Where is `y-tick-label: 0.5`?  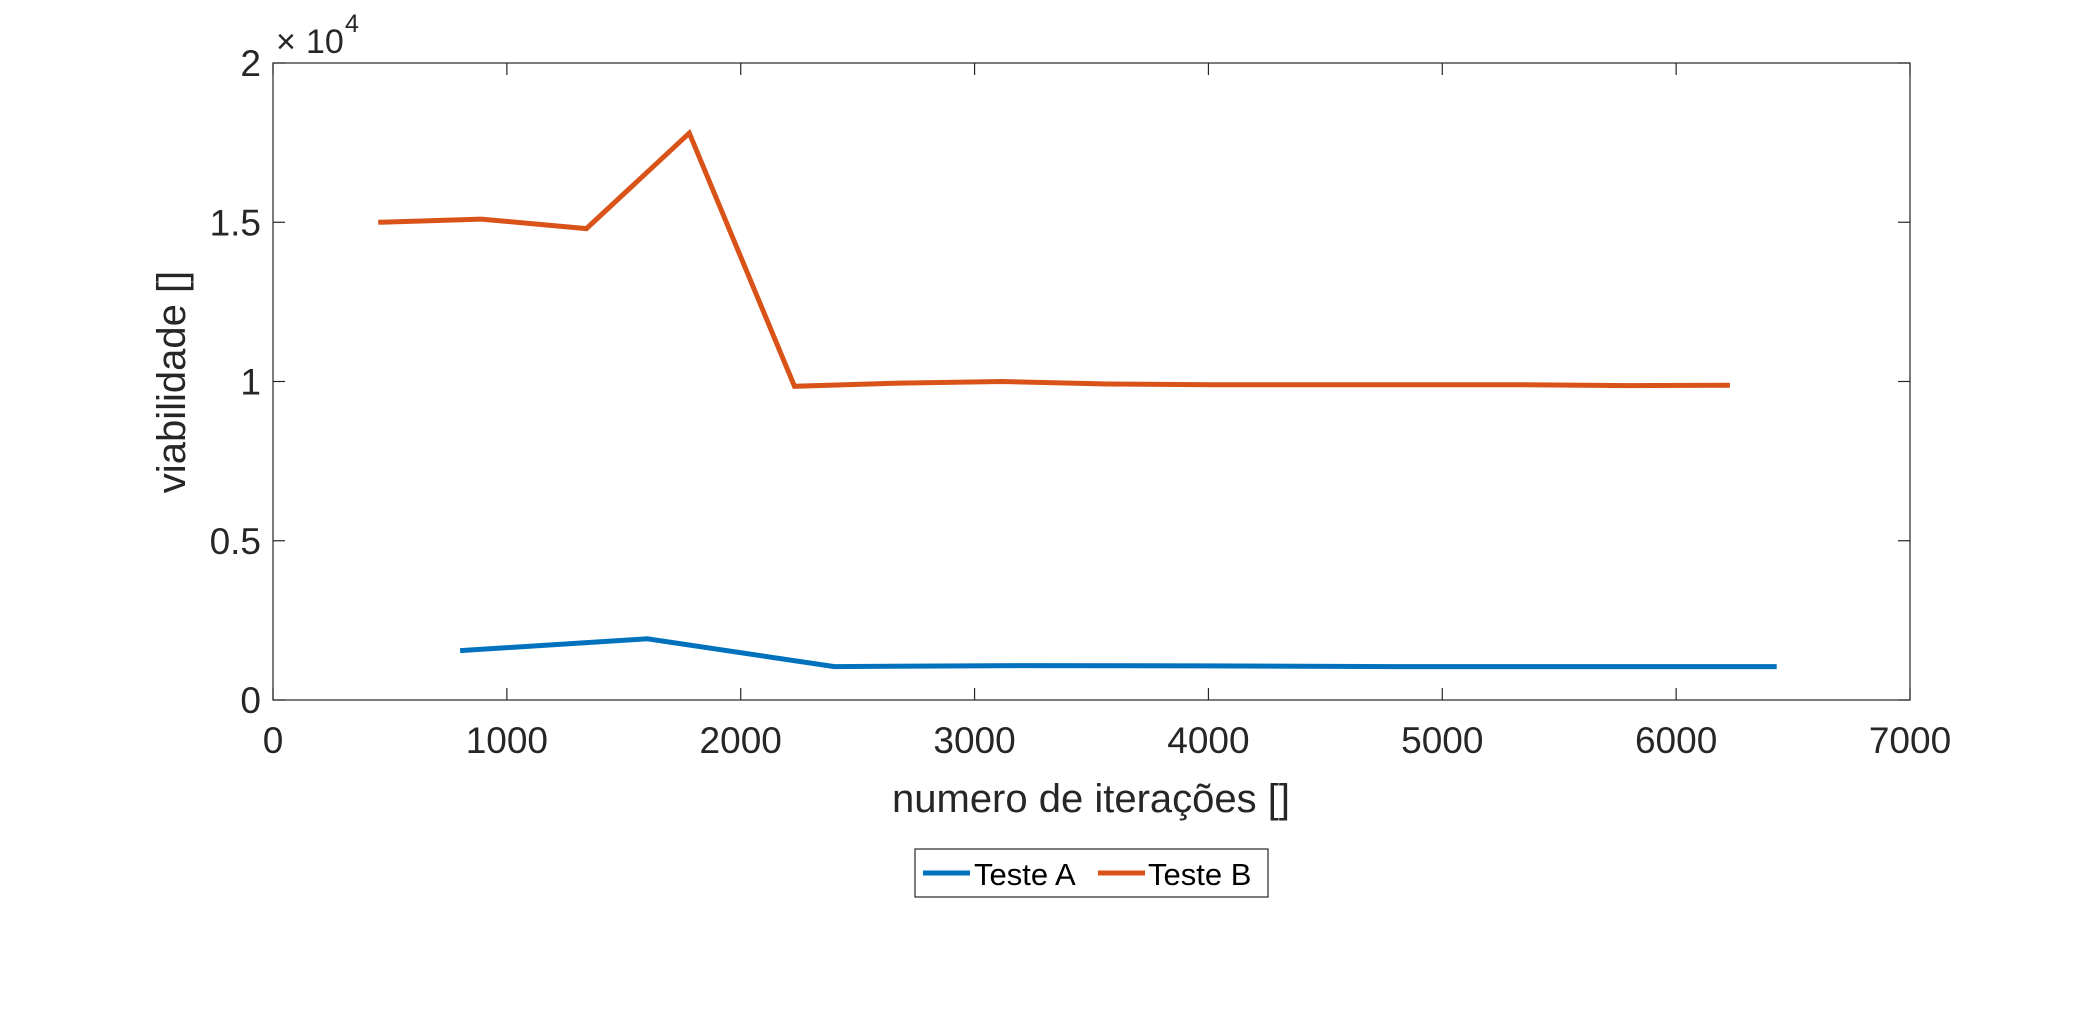
y-tick-label: 0.5 is located at coordinates (235, 541).